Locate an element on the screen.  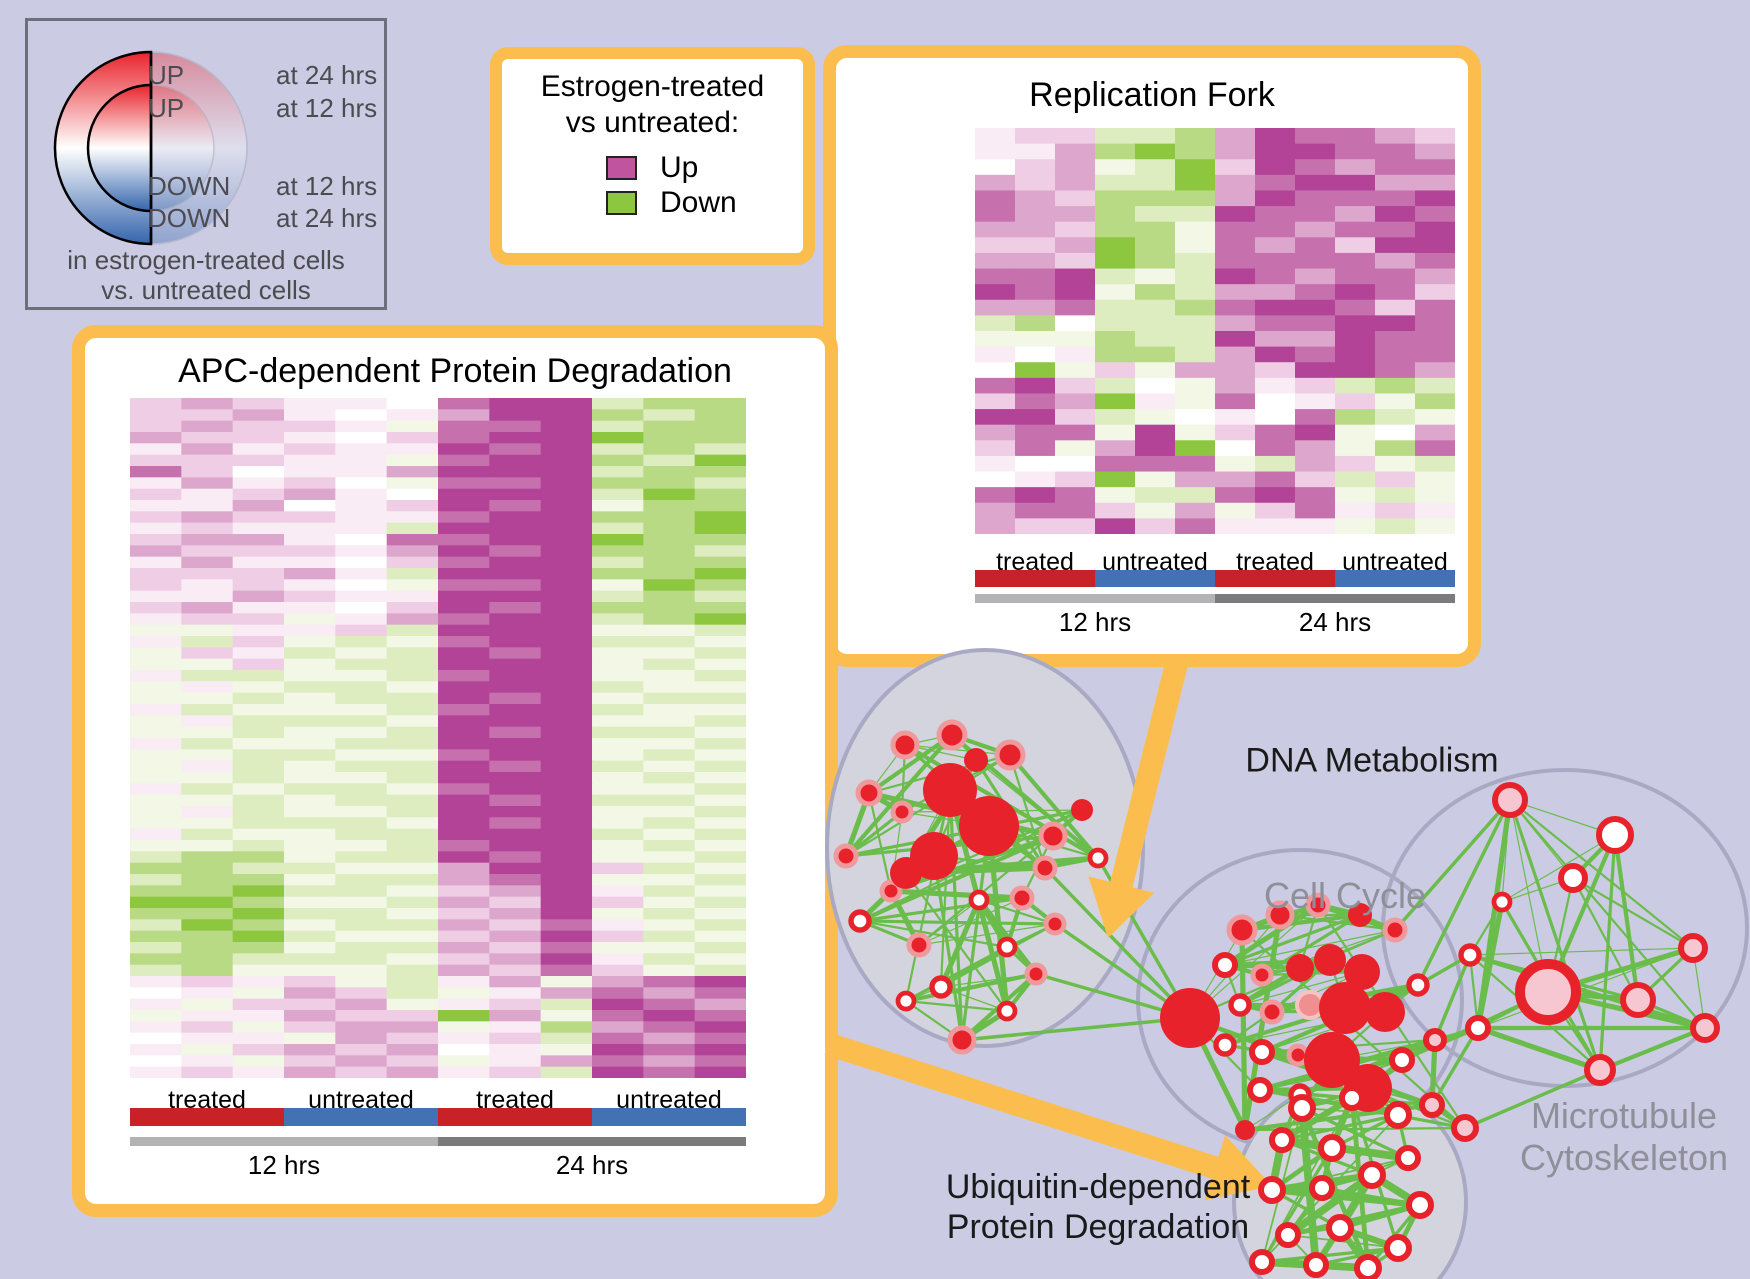
inner-circle-left-half is located at coordinates (119, 148).